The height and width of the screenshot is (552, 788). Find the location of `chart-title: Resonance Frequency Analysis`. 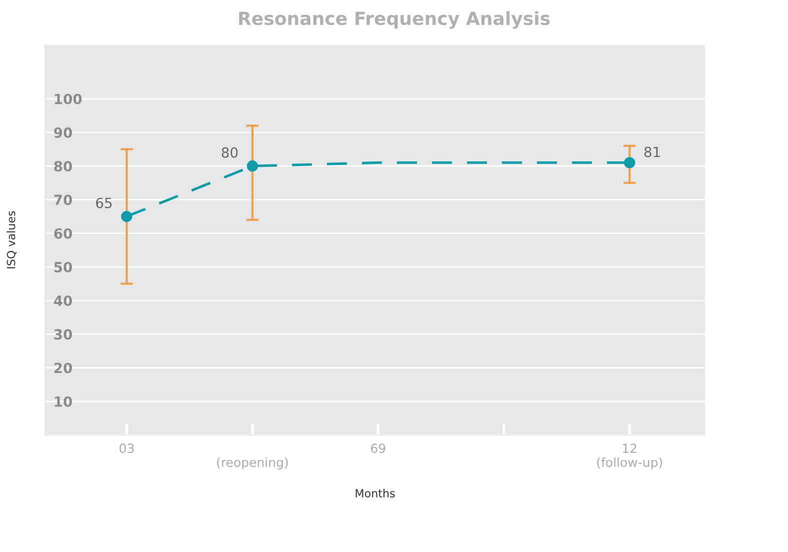

chart-title: Resonance Frequency Analysis is located at coordinates (394, 20).